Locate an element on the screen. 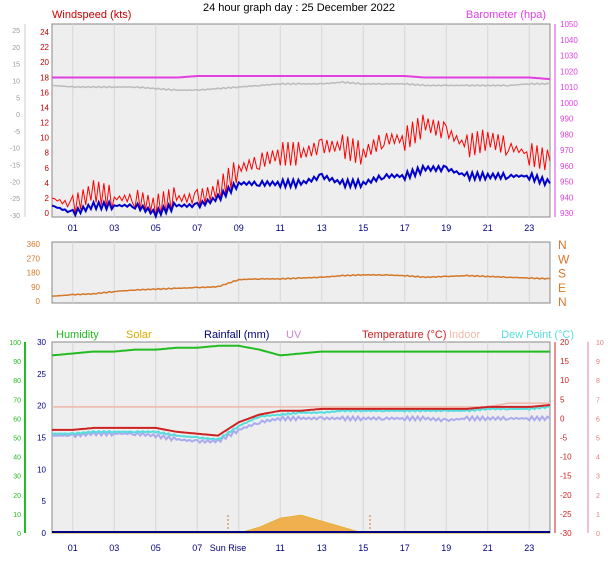 The height and width of the screenshot is (561, 608). rain-tick-label: 25 is located at coordinates (41, 374).